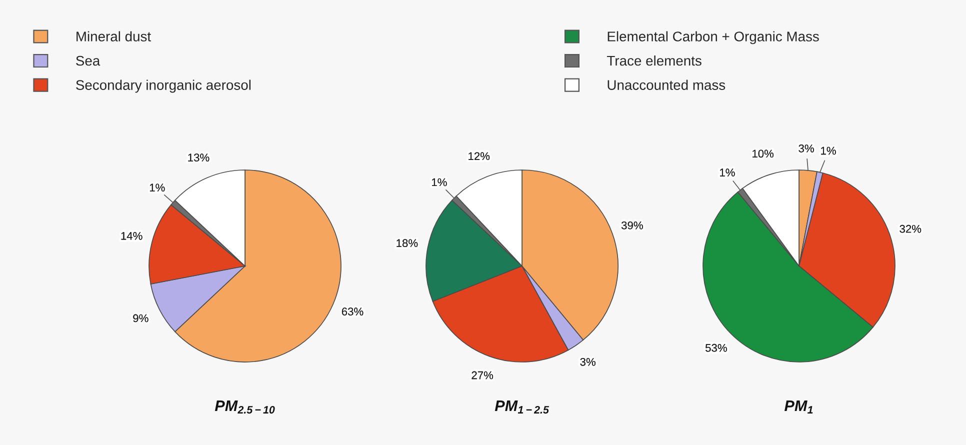  I want to click on legend-label: Secondary inorganic aerosol, so click(163, 86).